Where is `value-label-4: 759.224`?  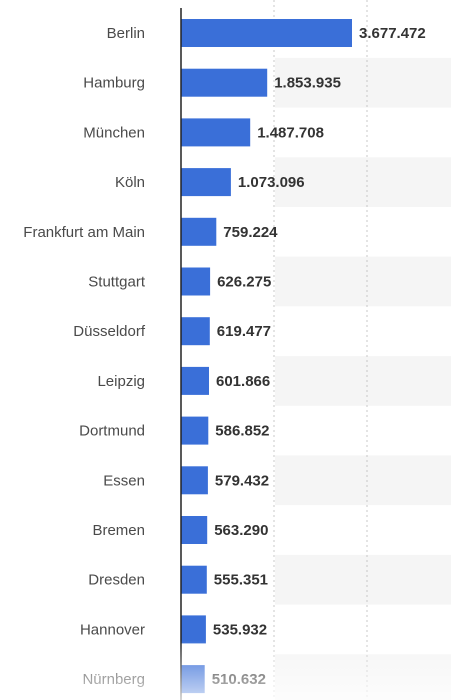 value-label-4: 759.224 is located at coordinates (250, 232).